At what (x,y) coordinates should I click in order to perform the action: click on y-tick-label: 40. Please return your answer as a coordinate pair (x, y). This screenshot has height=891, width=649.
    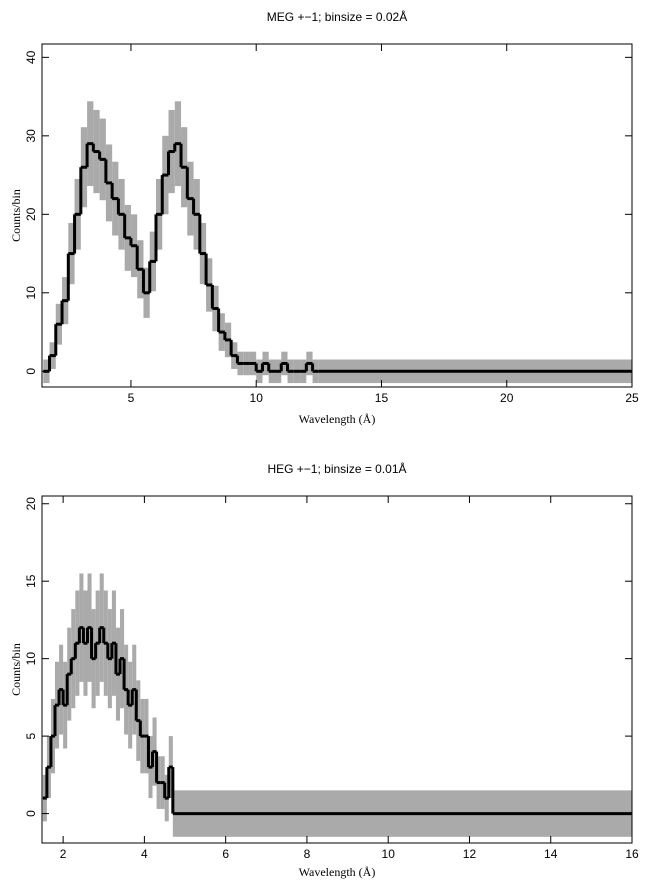
    Looking at the image, I should click on (31, 57).